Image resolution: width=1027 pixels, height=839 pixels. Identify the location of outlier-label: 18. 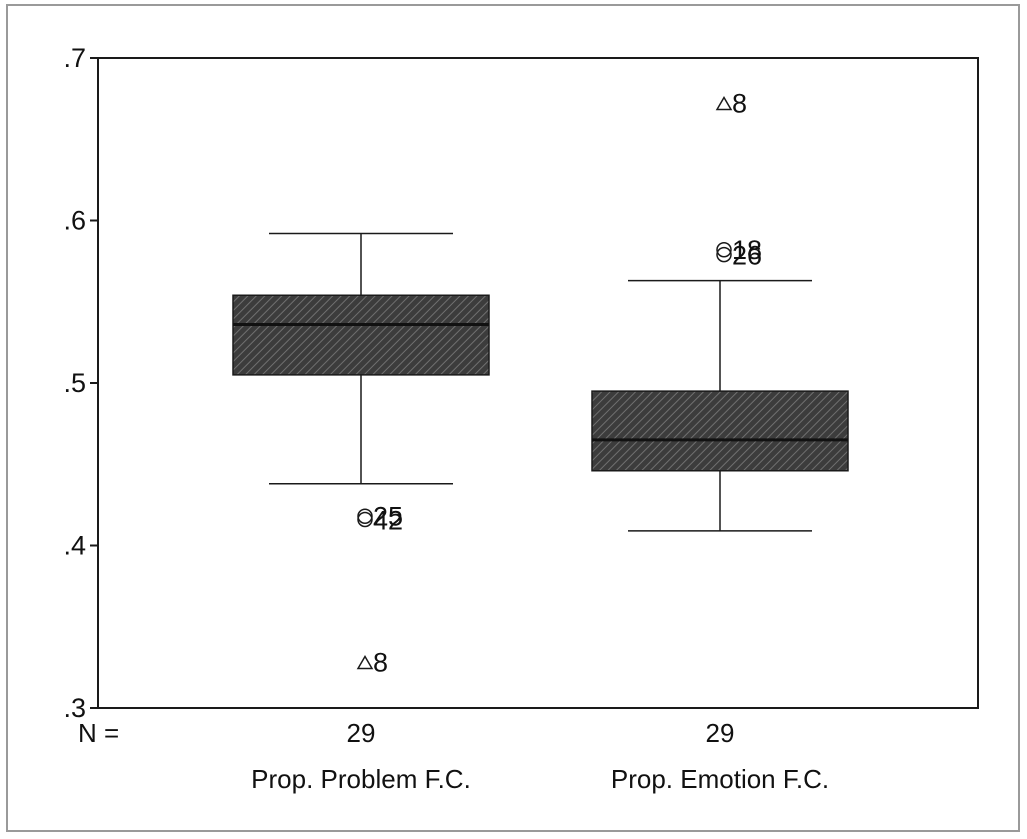
(747, 250).